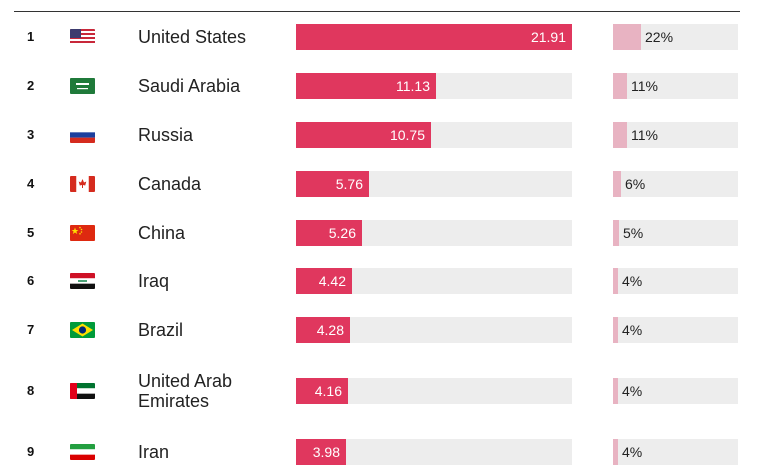 The width and height of the screenshot is (770, 465). I want to click on russia-flag-icon, so click(82, 135).